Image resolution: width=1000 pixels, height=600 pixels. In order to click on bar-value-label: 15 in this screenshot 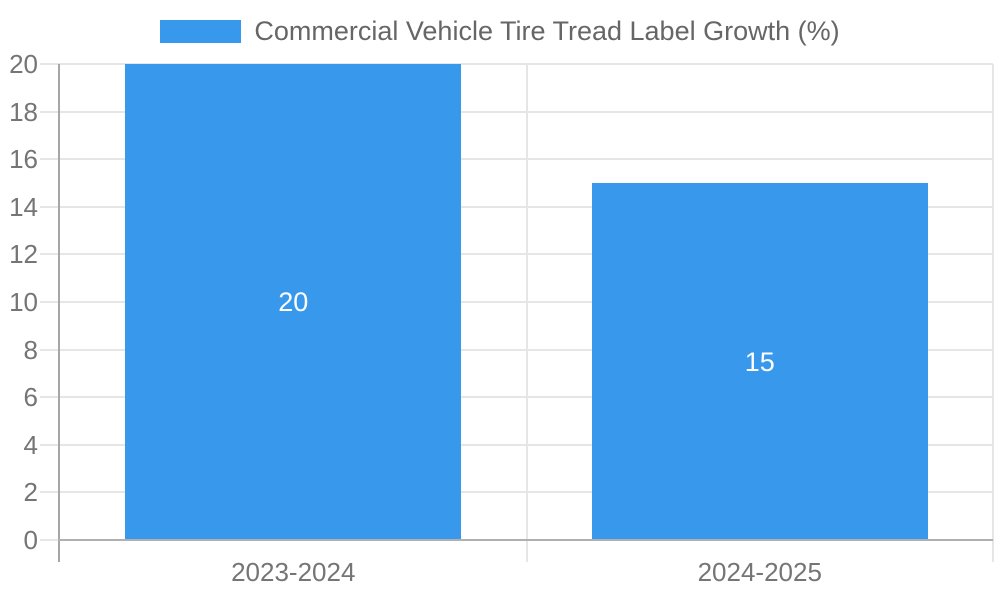, I will do `click(759, 361)`.